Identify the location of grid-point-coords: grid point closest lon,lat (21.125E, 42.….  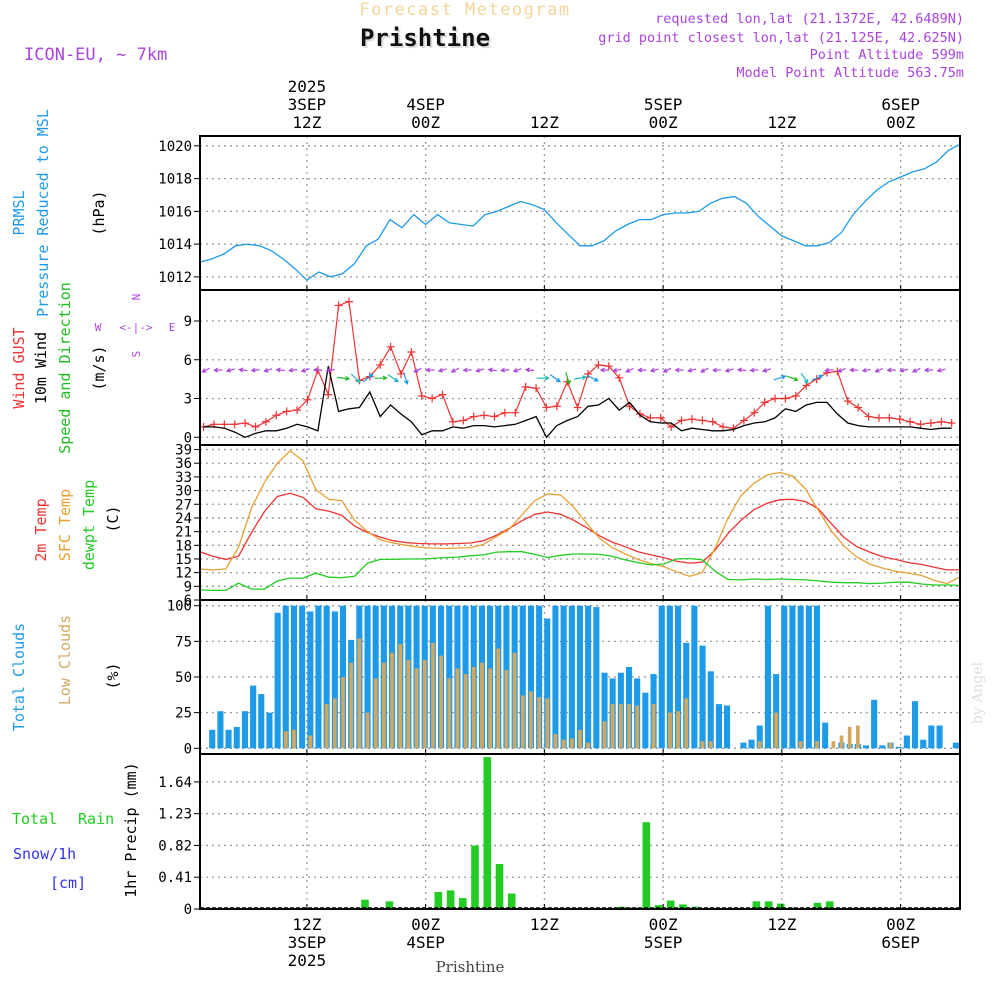
(781, 38).